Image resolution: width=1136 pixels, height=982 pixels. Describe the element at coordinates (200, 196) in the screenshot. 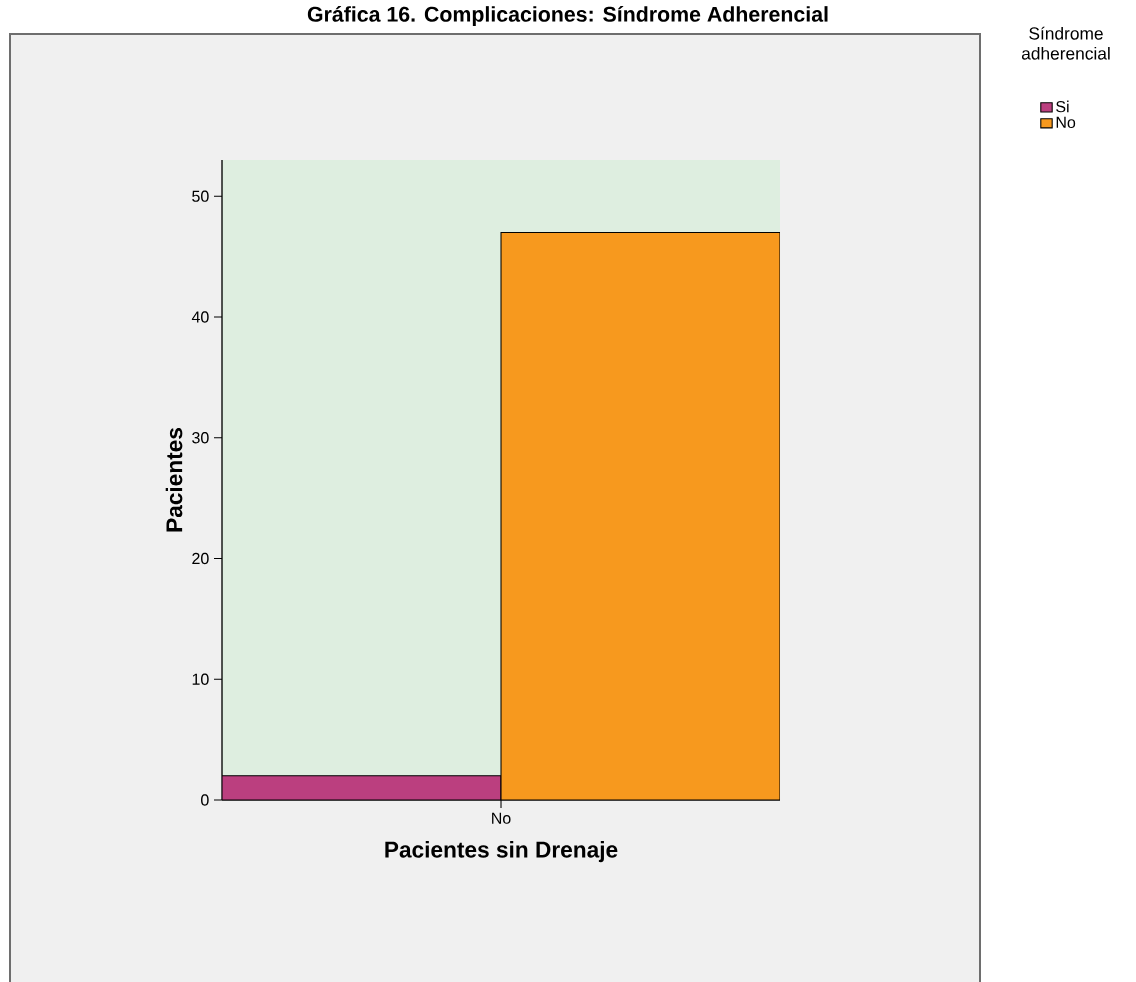

I see `y-tick-label: 50` at that location.